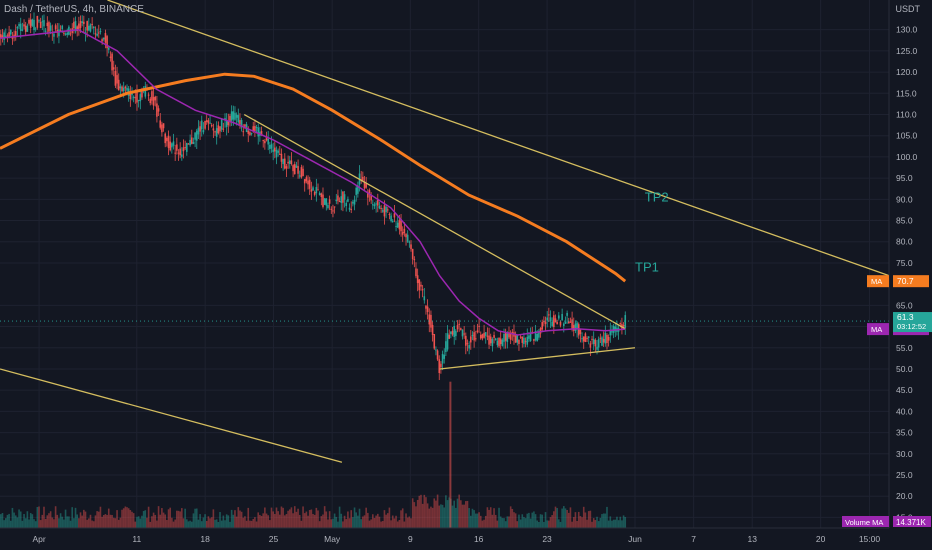  I want to click on ma-slow-tag-bg, so click(878, 281).